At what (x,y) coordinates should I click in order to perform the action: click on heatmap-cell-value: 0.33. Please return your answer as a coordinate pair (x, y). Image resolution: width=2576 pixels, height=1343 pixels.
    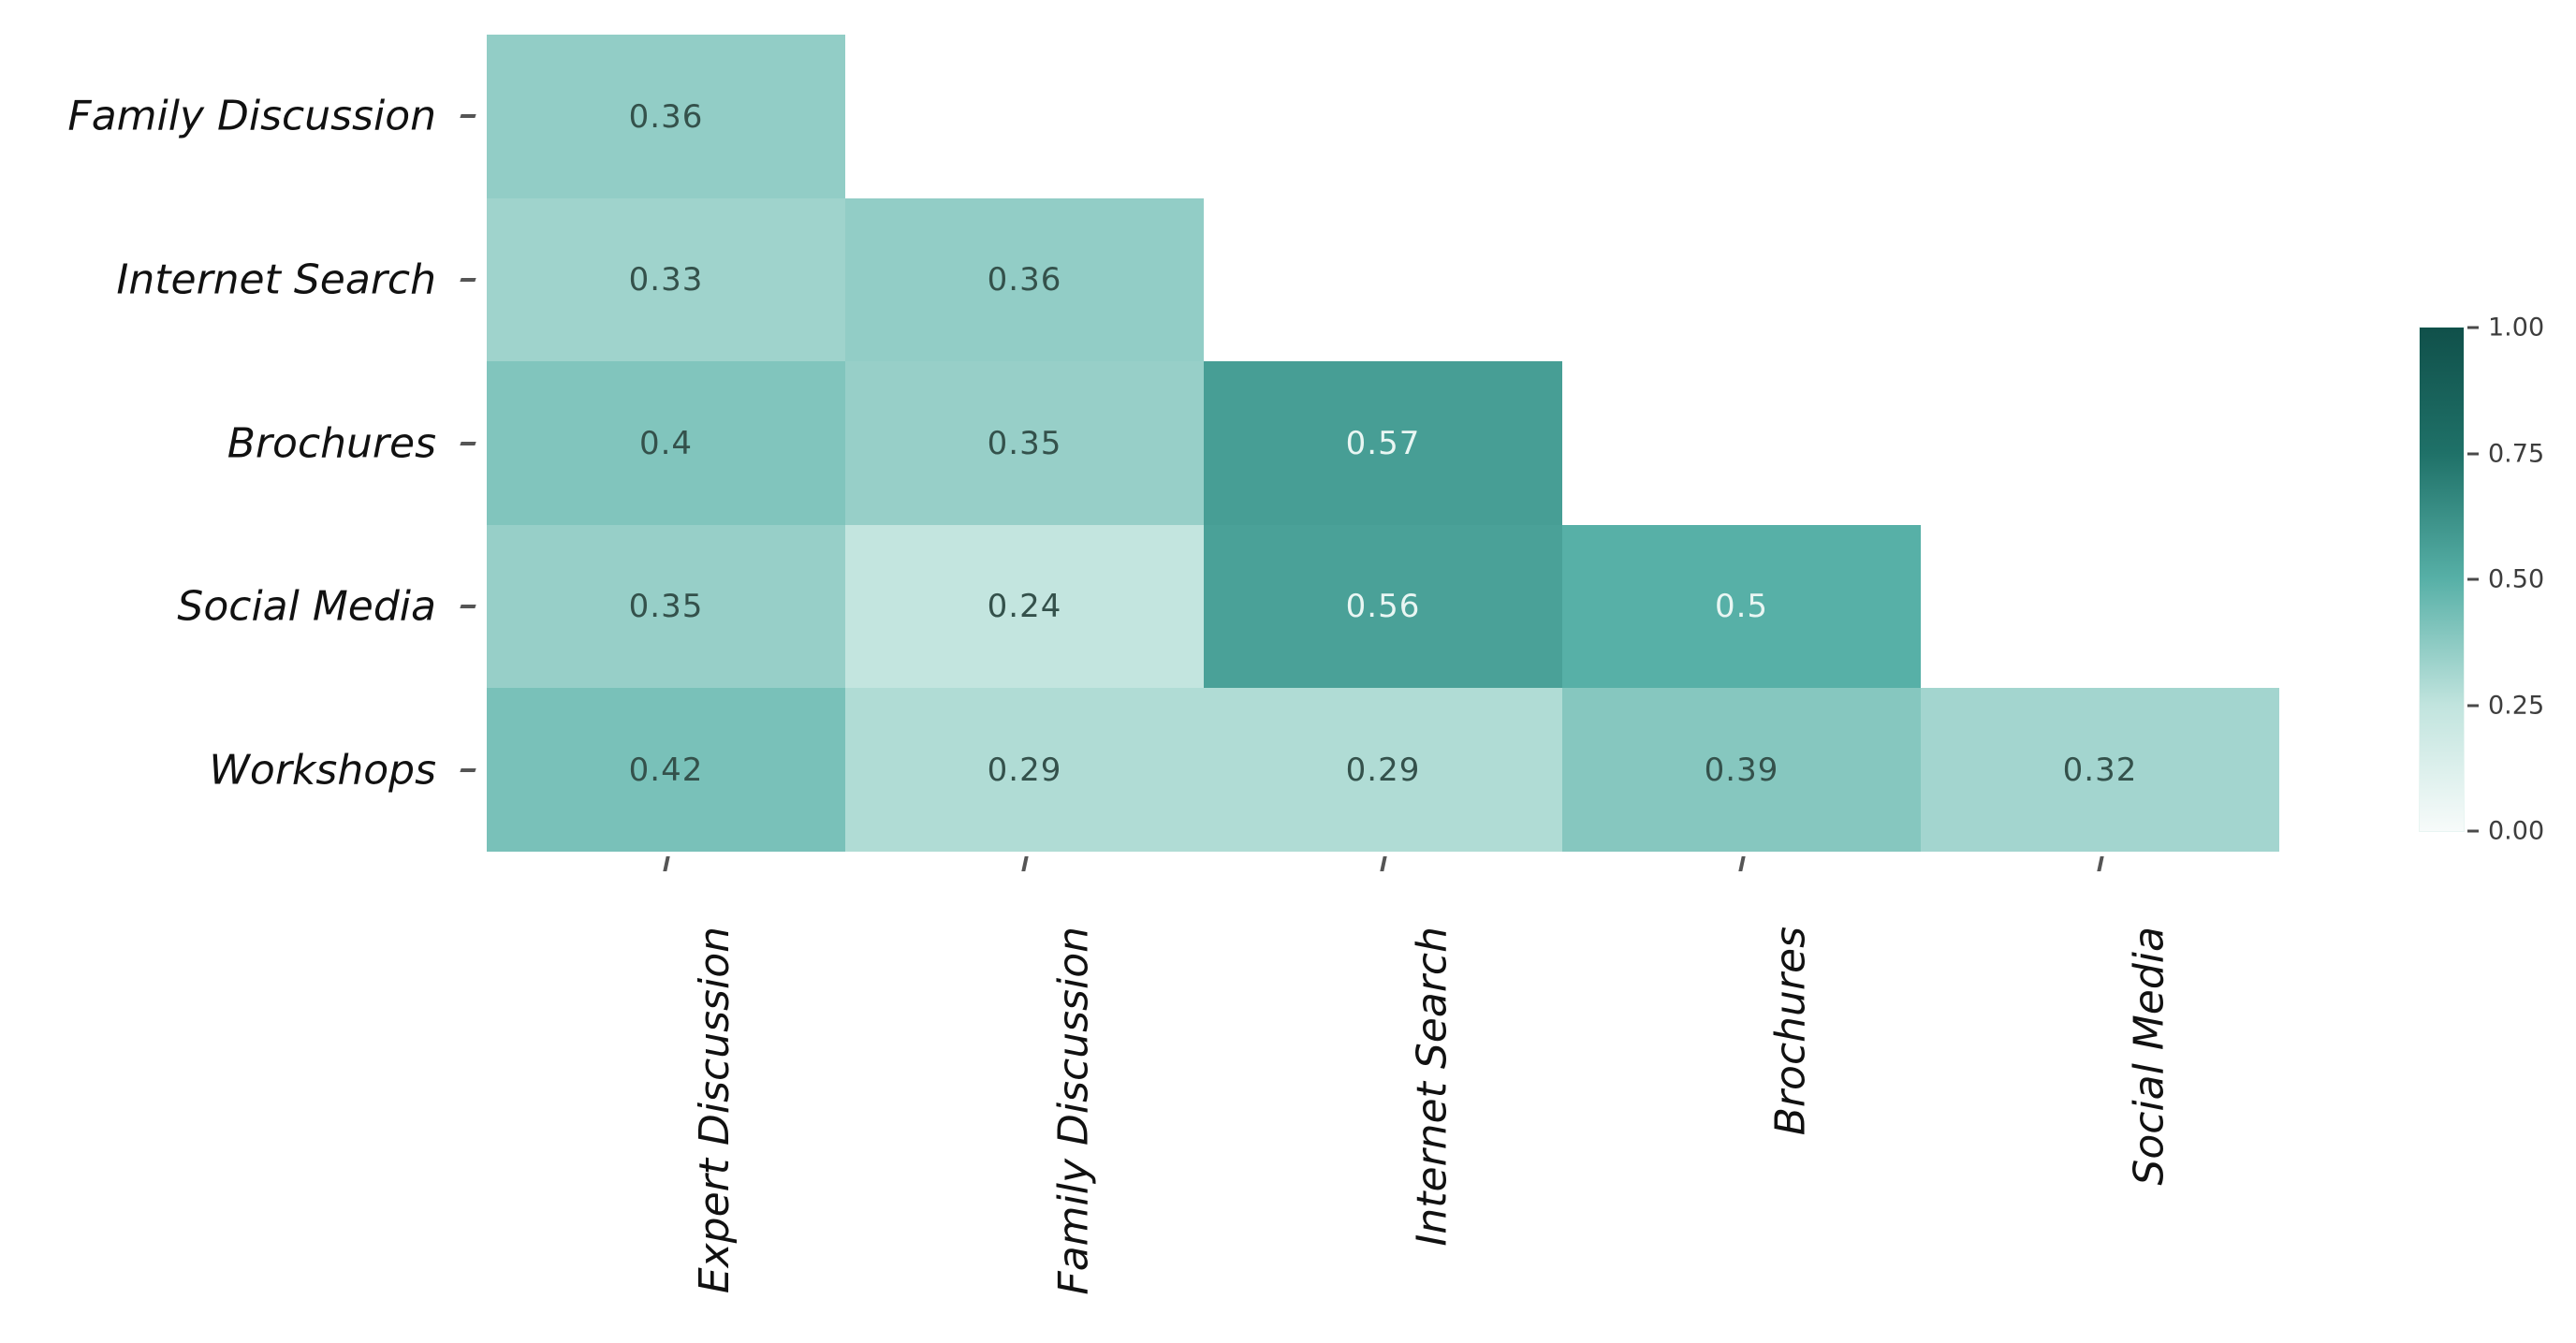
    Looking at the image, I should click on (666, 280).